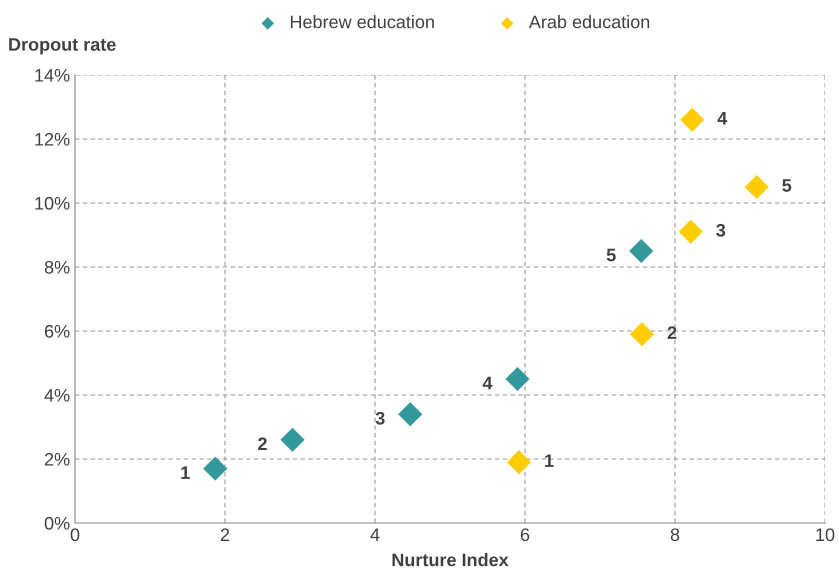 This screenshot has height=587, width=839. What do you see at coordinates (52, 75) in the screenshot?
I see `y-tick-label: 14%` at bounding box center [52, 75].